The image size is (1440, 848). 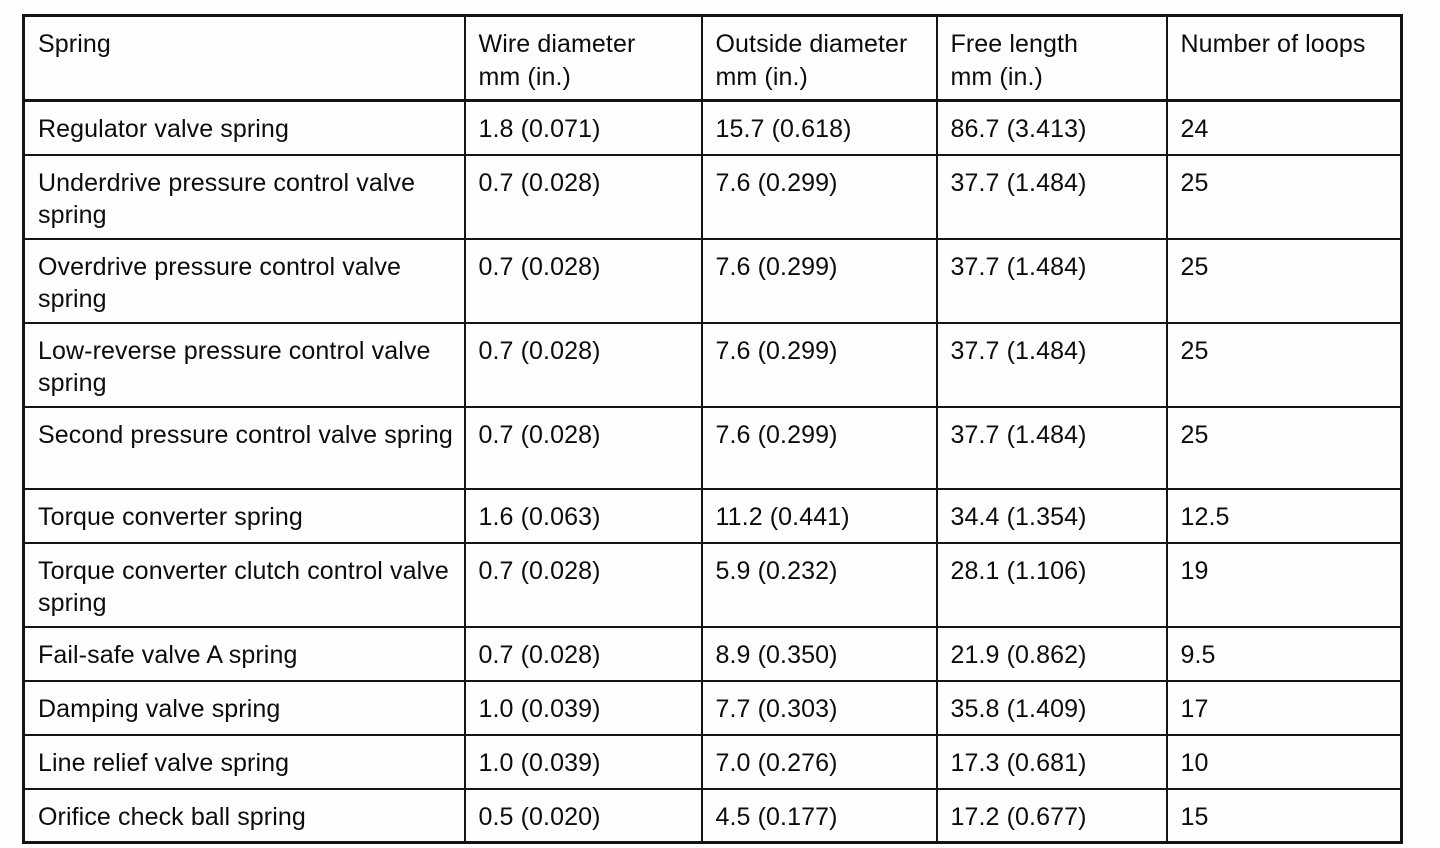 What do you see at coordinates (1284, 584) in the screenshot?
I see `cell-loops: 19` at bounding box center [1284, 584].